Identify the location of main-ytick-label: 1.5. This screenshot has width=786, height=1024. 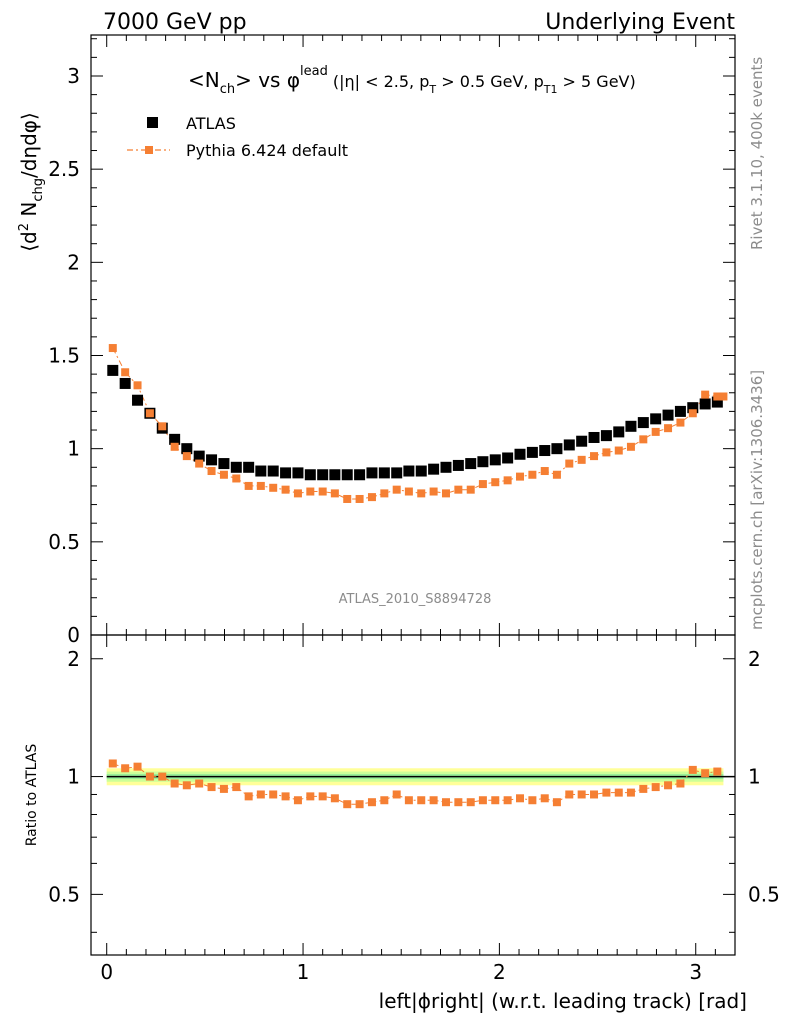
(64, 355).